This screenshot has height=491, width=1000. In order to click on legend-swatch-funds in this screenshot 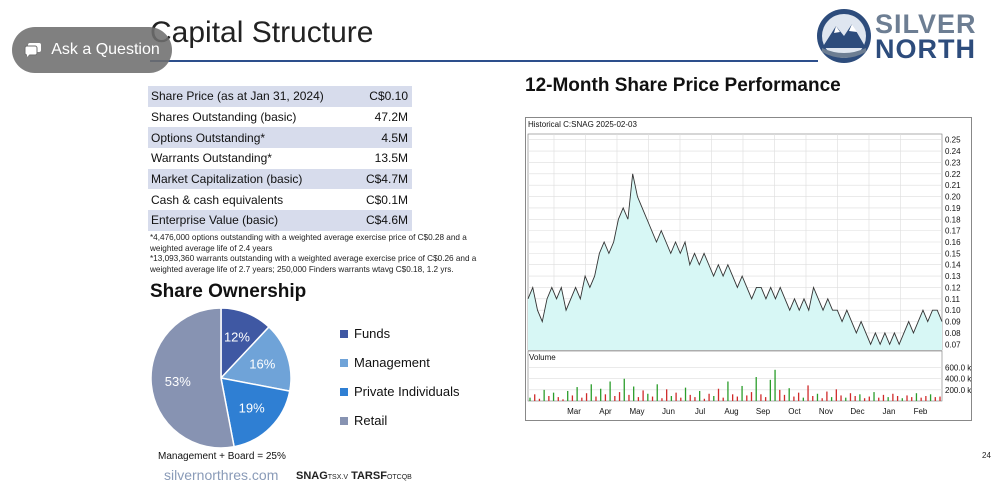, I will do `click(344, 333)`.